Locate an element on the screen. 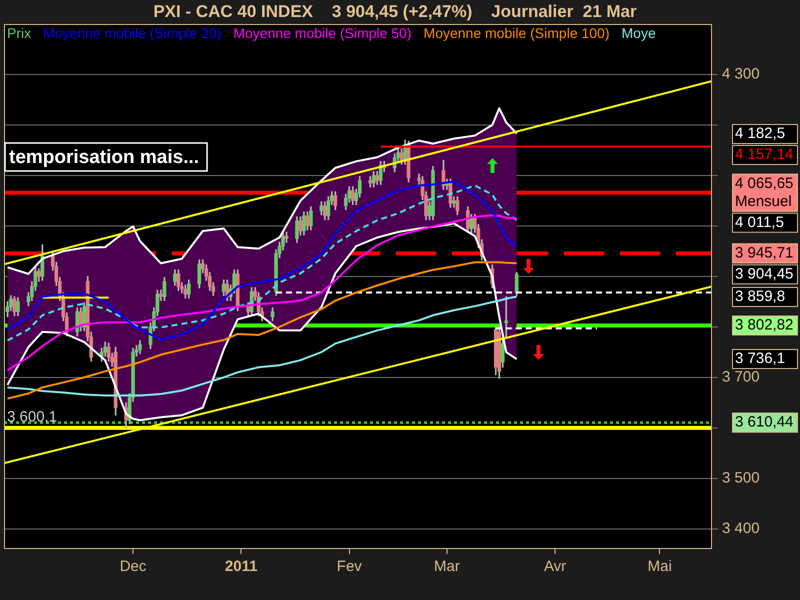  data-label: 4 157,14 is located at coordinates (764, 155).